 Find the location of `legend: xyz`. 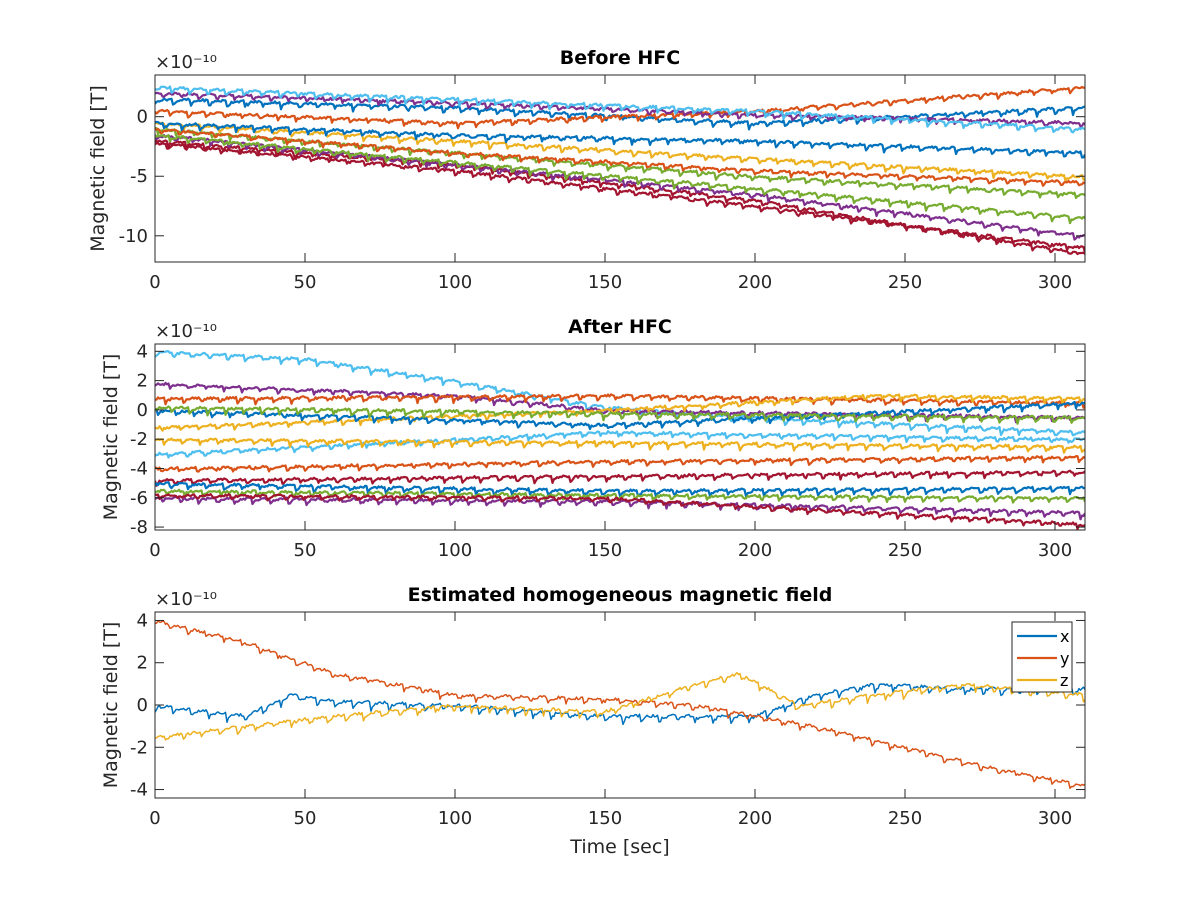

legend: xyz is located at coordinates (1042, 657).